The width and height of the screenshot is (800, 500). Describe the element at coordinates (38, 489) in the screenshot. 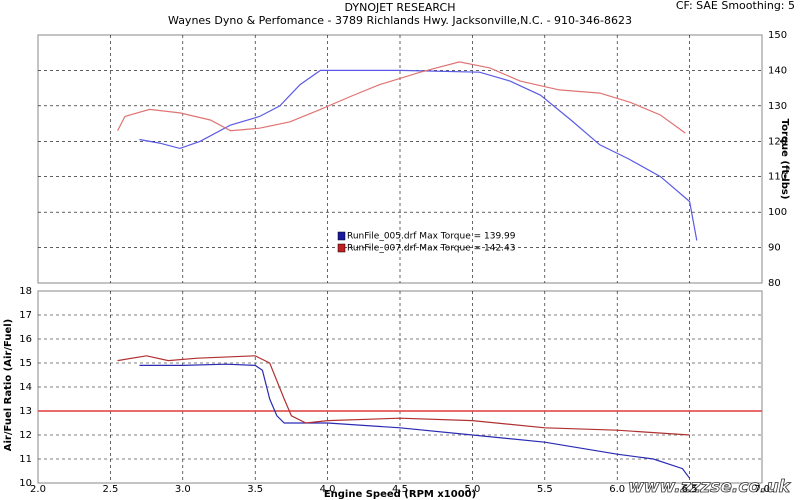

I see `x-tick-label: 2.0` at that location.